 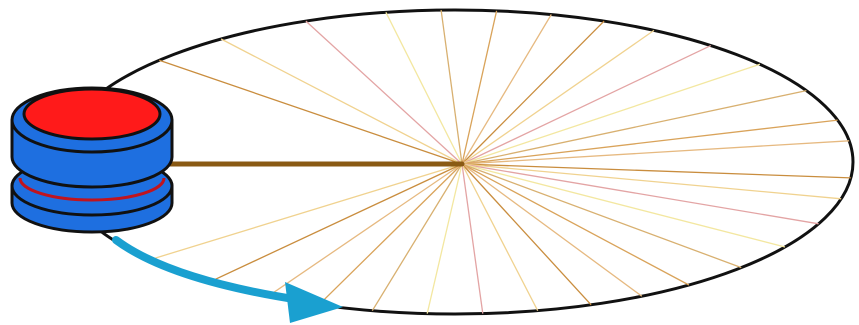 What do you see at coordinates (92, 189) in the screenshot?
I see `yoyo-groove` at bounding box center [92, 189].